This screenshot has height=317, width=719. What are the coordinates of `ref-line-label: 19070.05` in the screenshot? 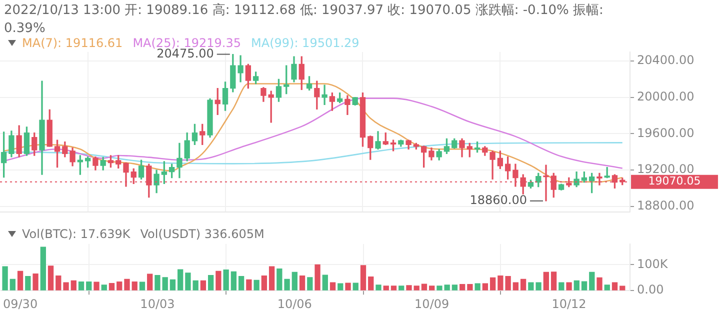 It's located at (674, 181).